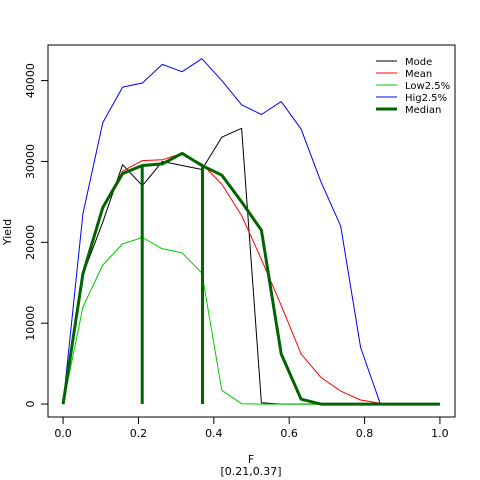 This screenshot has width=480, height=480. What do you see at coordinates (418, 62) in the screenshot?
I see `legend-label: Mode` at bounding box center [418, 62].